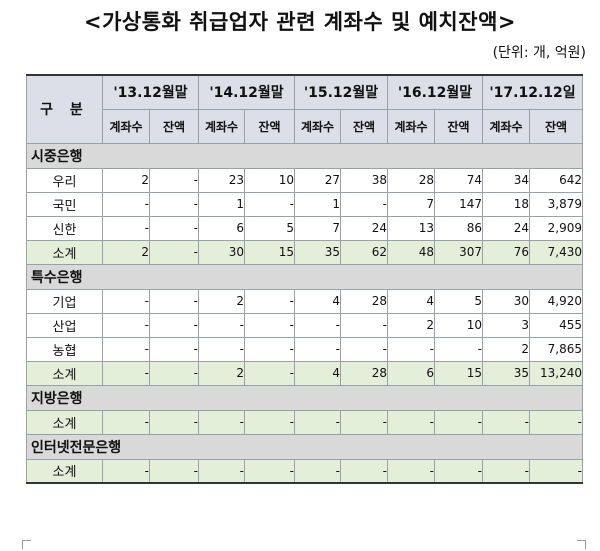  Describe the element at coordinates (364, 180) in the screenshot. I see `balance-cell: 38` at that location.